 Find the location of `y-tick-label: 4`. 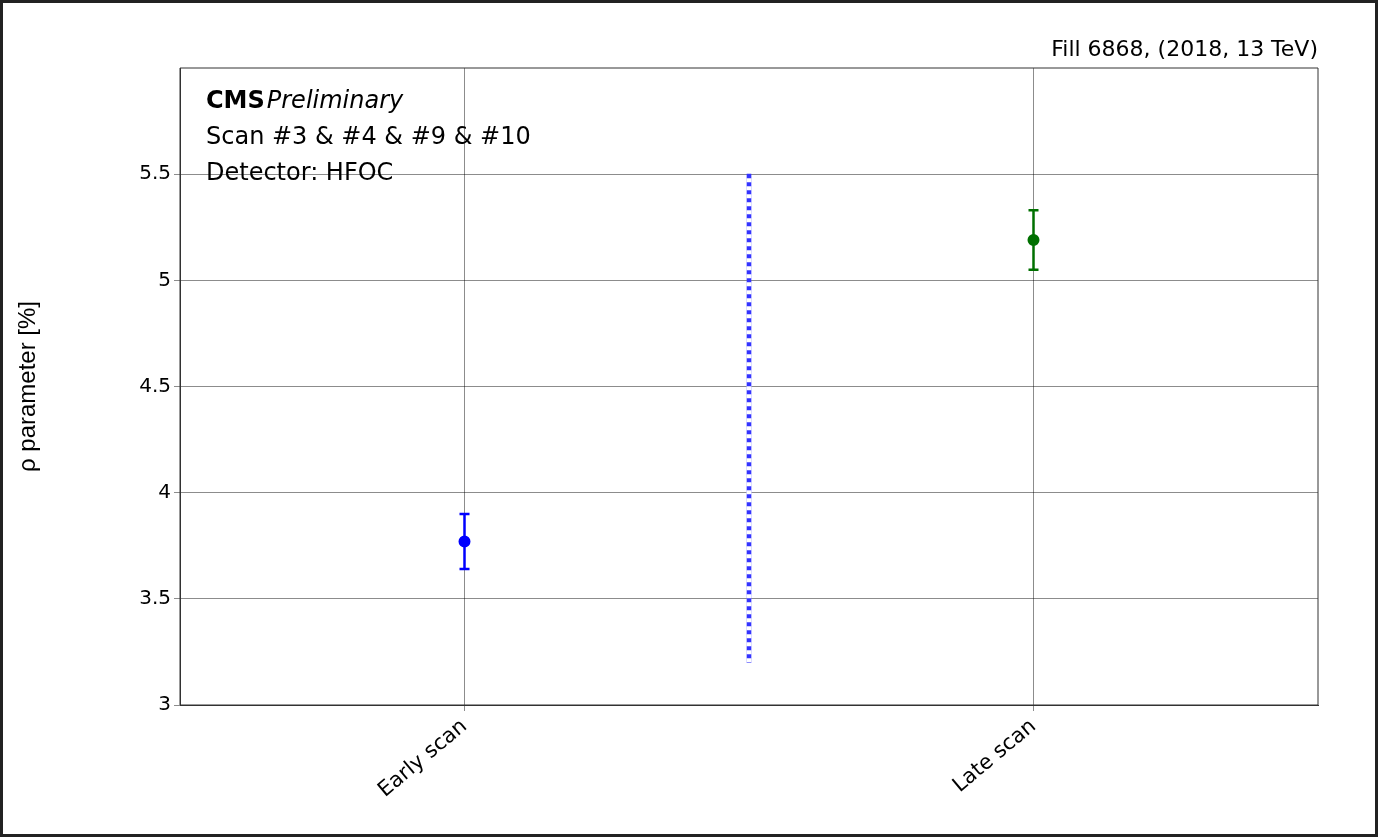

y-tick-label: 4 is located at coordinates (164, 490).